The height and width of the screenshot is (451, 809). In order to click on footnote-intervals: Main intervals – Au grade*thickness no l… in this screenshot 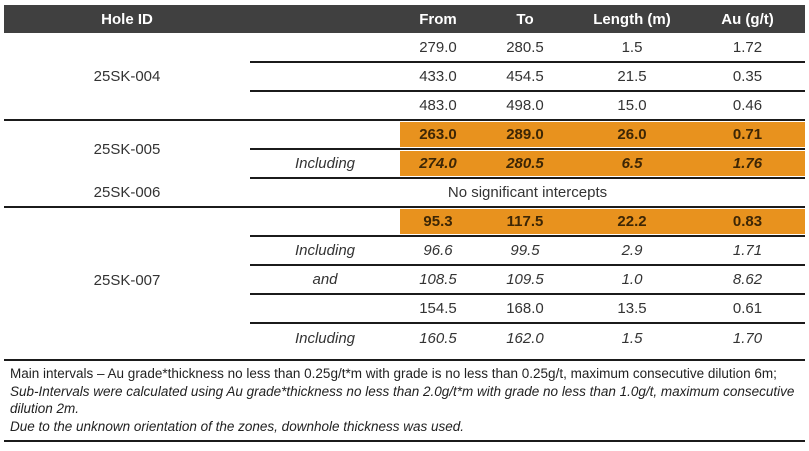, I will do `click(404, 391)`.